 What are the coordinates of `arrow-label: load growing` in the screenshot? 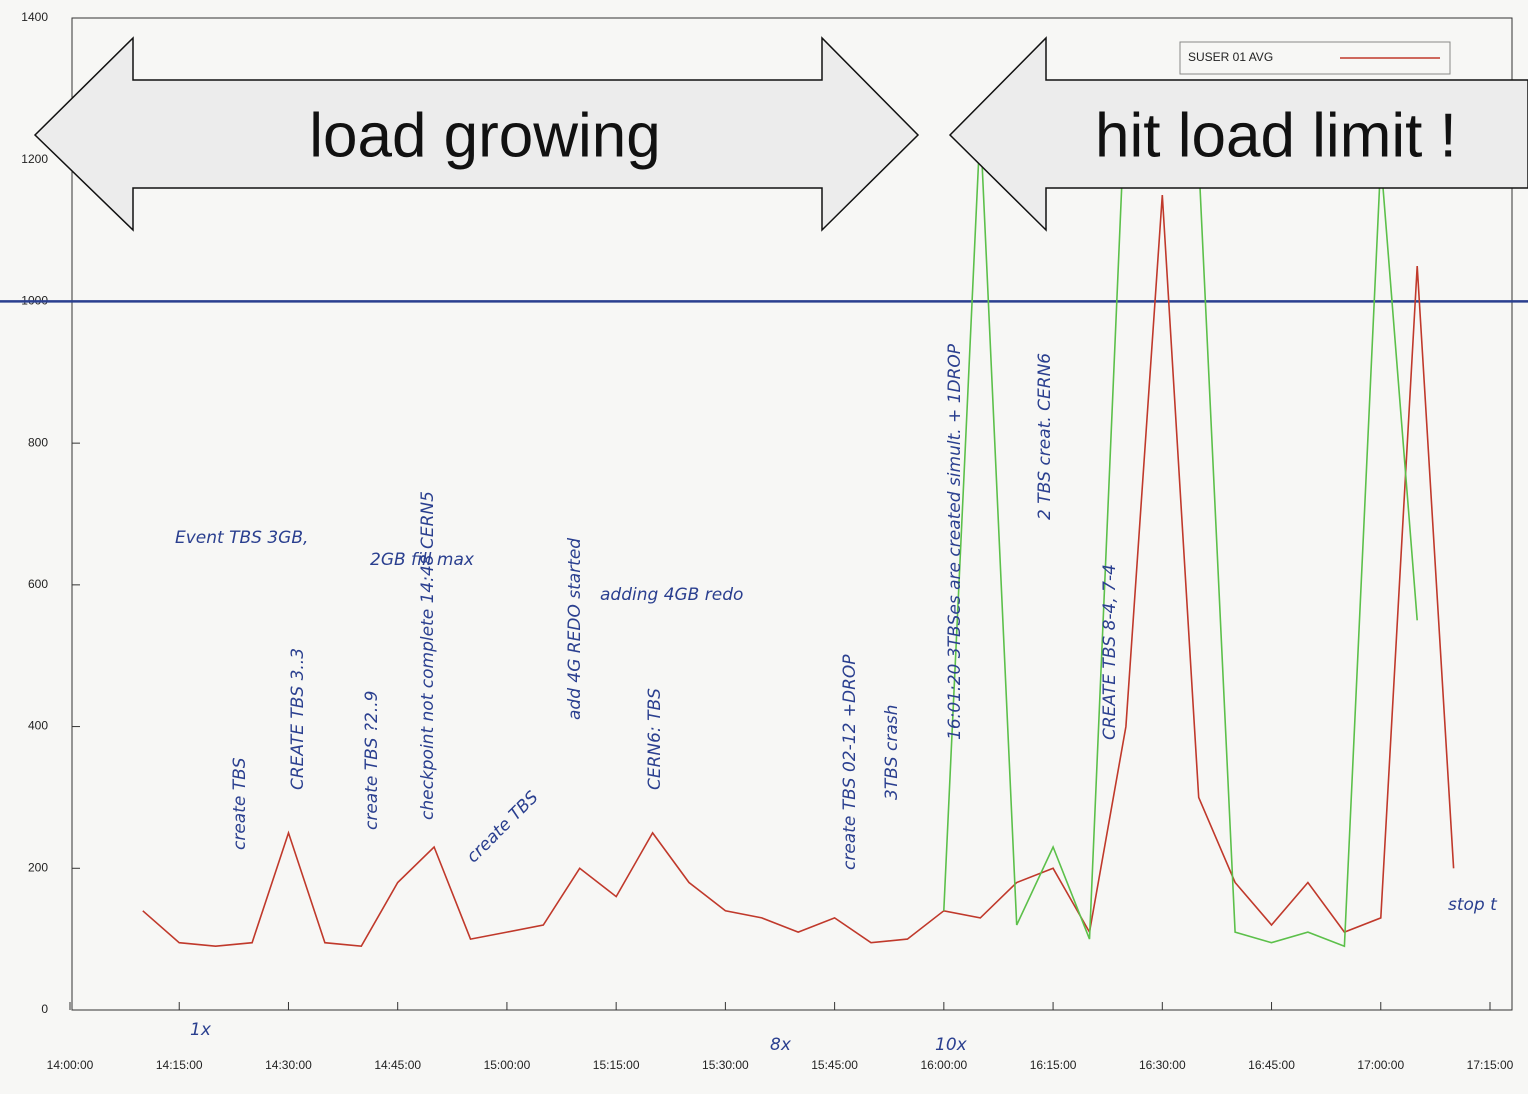 It's located at (485, 135).